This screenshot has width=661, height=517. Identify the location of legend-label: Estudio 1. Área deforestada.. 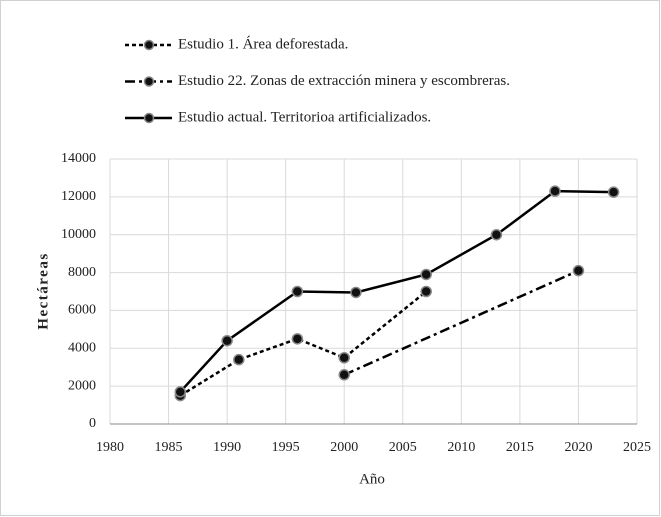
(263, 43).